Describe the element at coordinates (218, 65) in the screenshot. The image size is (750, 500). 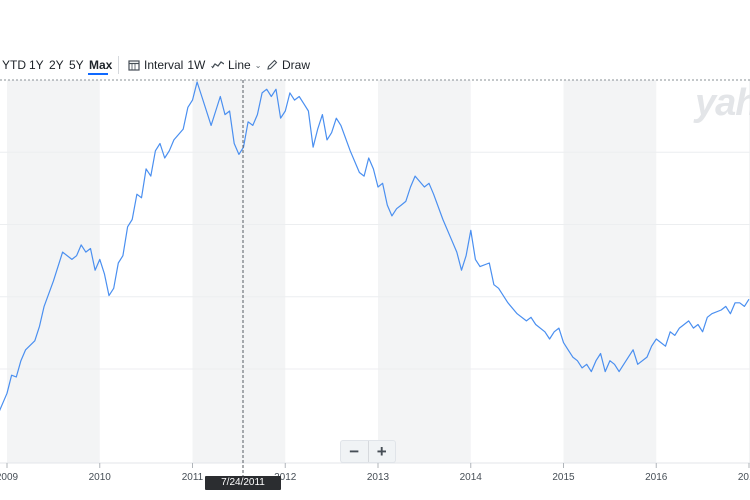
I see `line-chart-icon` at that location.